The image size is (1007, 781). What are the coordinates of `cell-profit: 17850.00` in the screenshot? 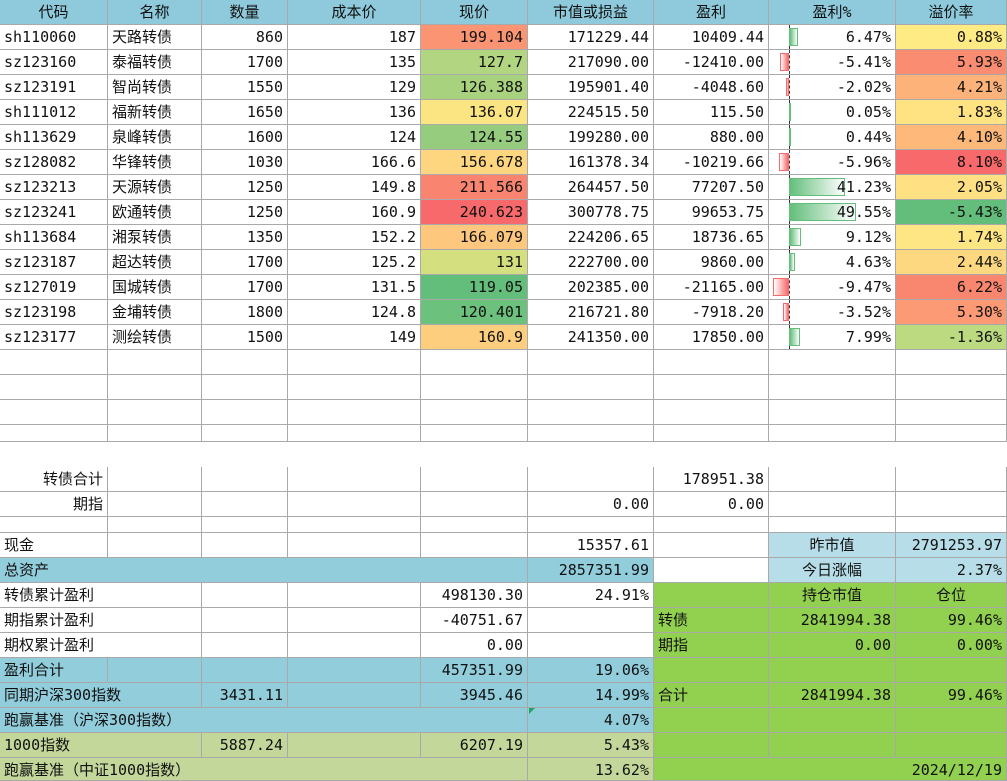 It's located at (711, 337).